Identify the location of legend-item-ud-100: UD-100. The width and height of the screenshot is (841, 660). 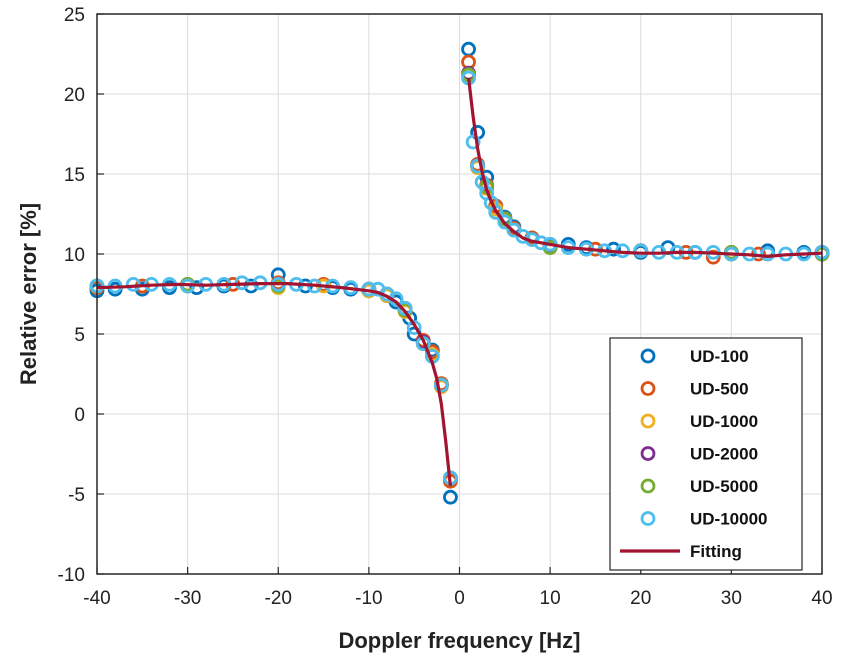
(694, 356).